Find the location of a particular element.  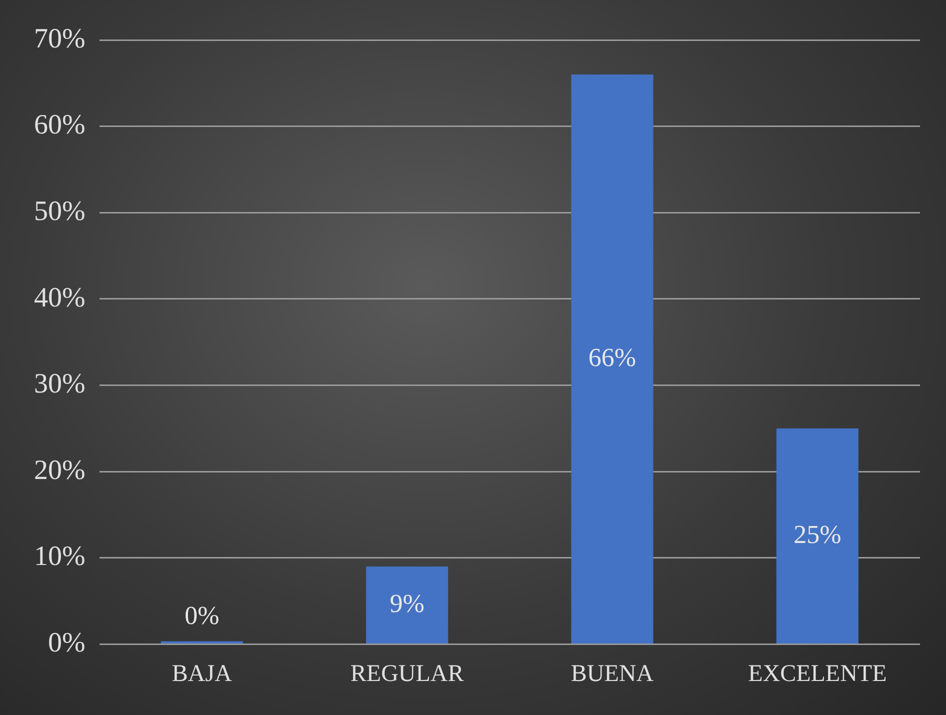

y-tick-label: 60% is located at coordinates (60, 125).